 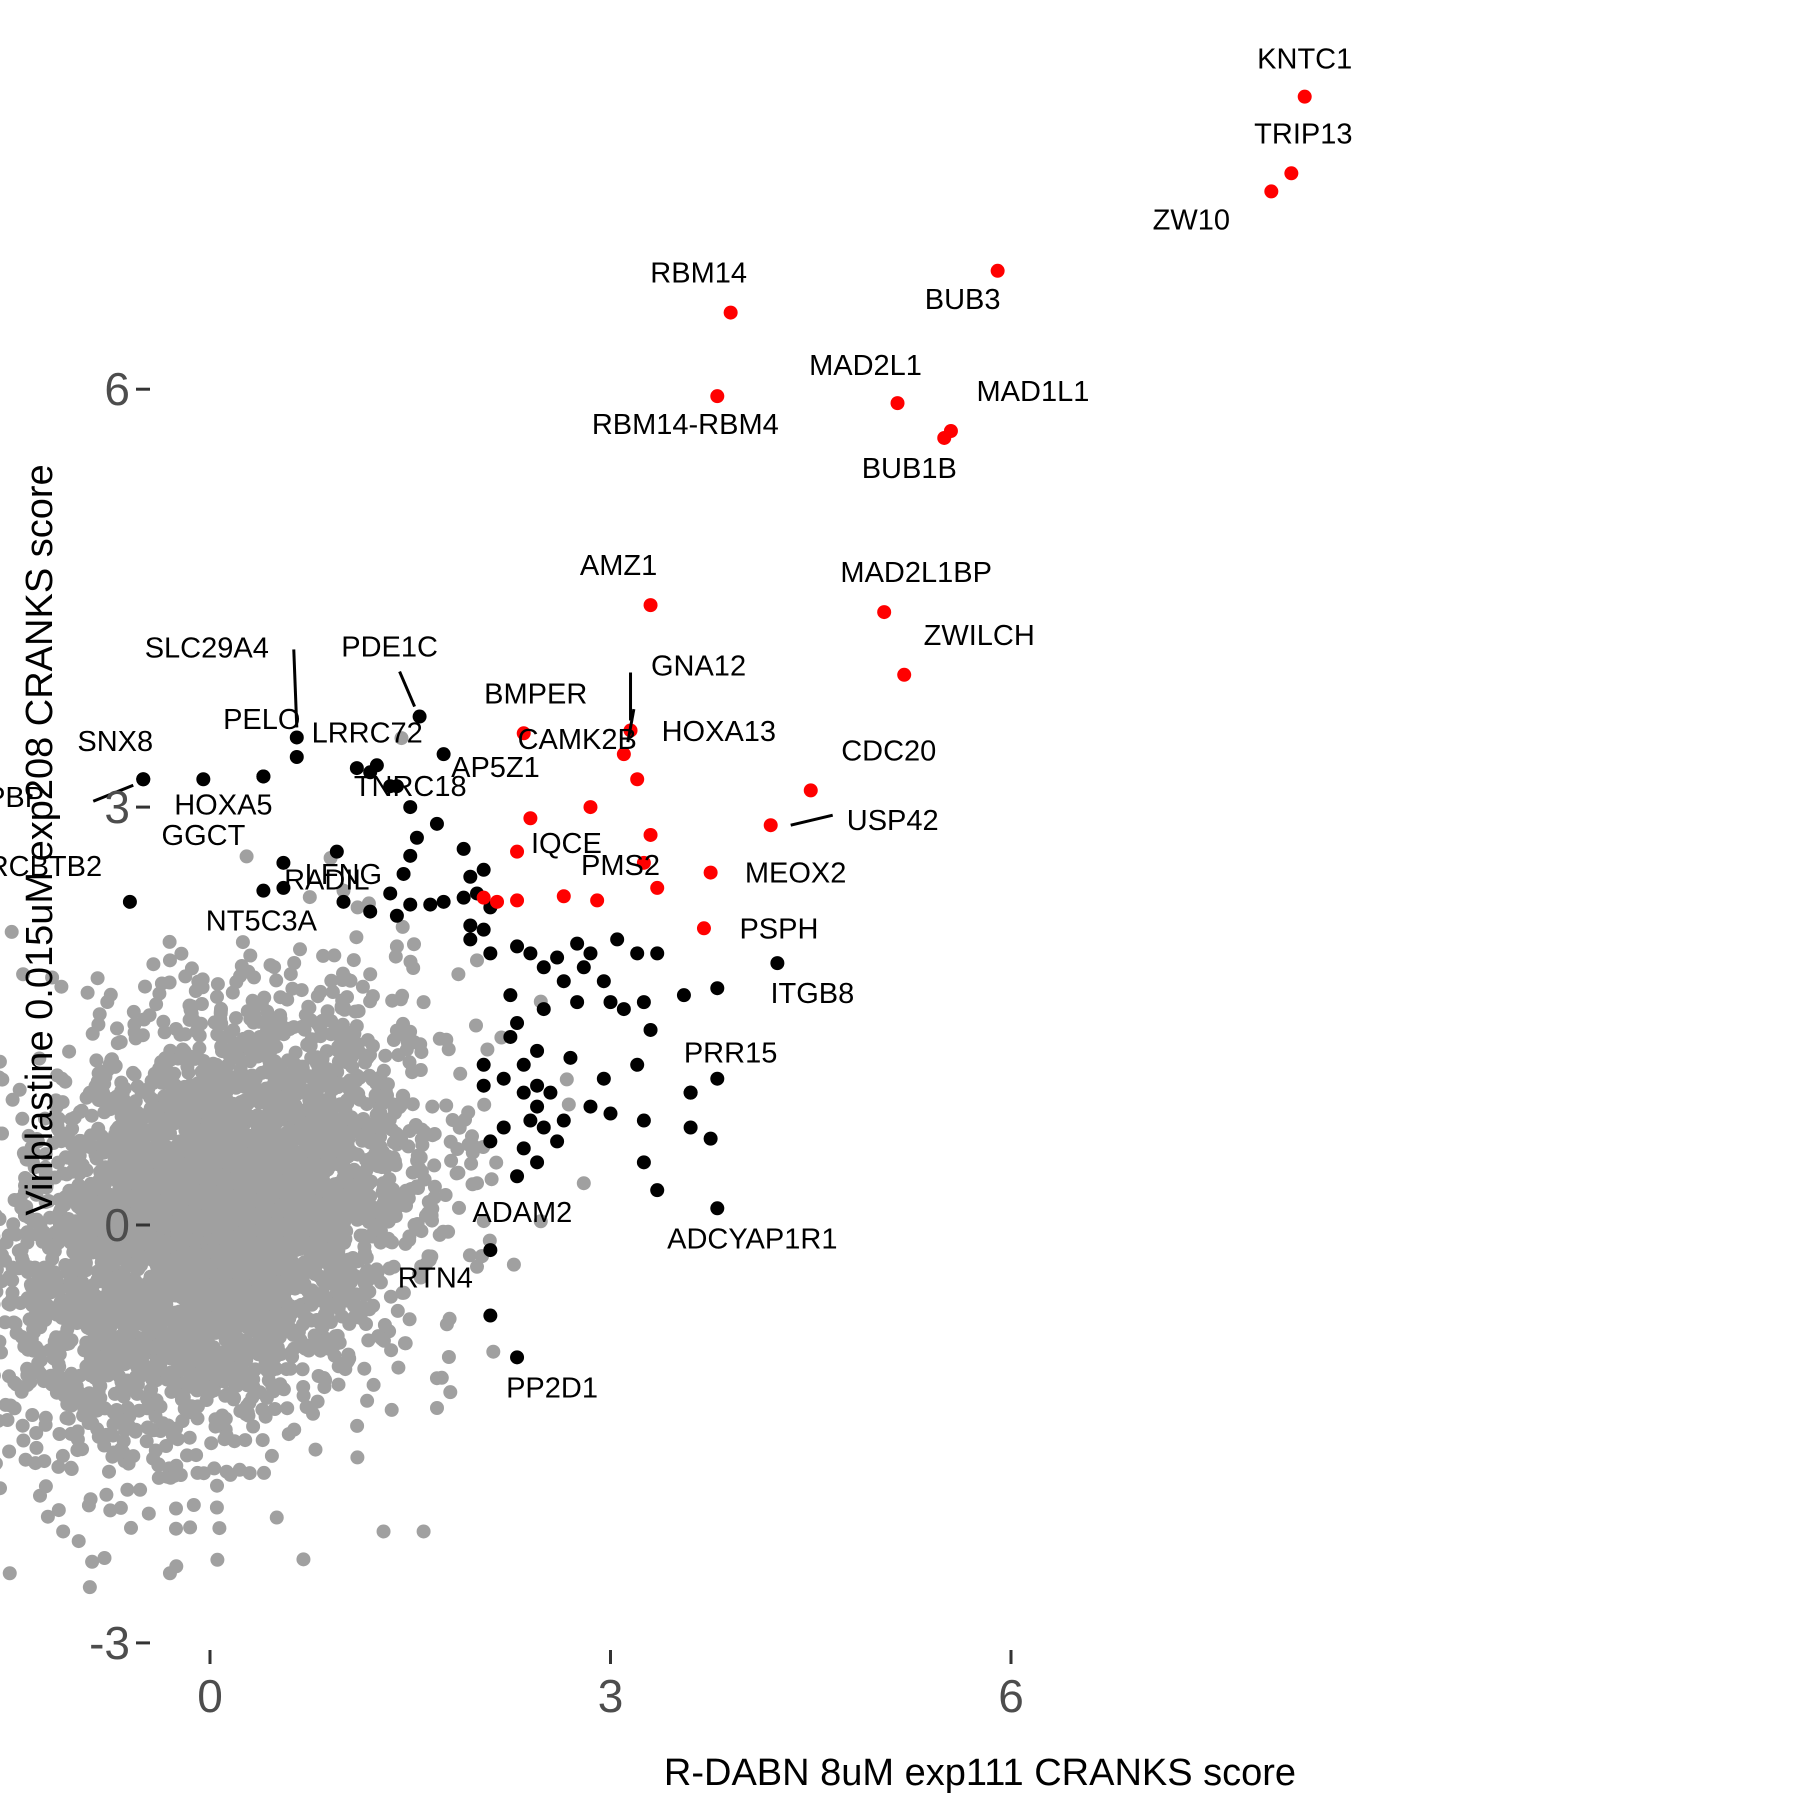 I want to click on gene-label-lrrc72: LRRC72, so click(x=367, y=733).